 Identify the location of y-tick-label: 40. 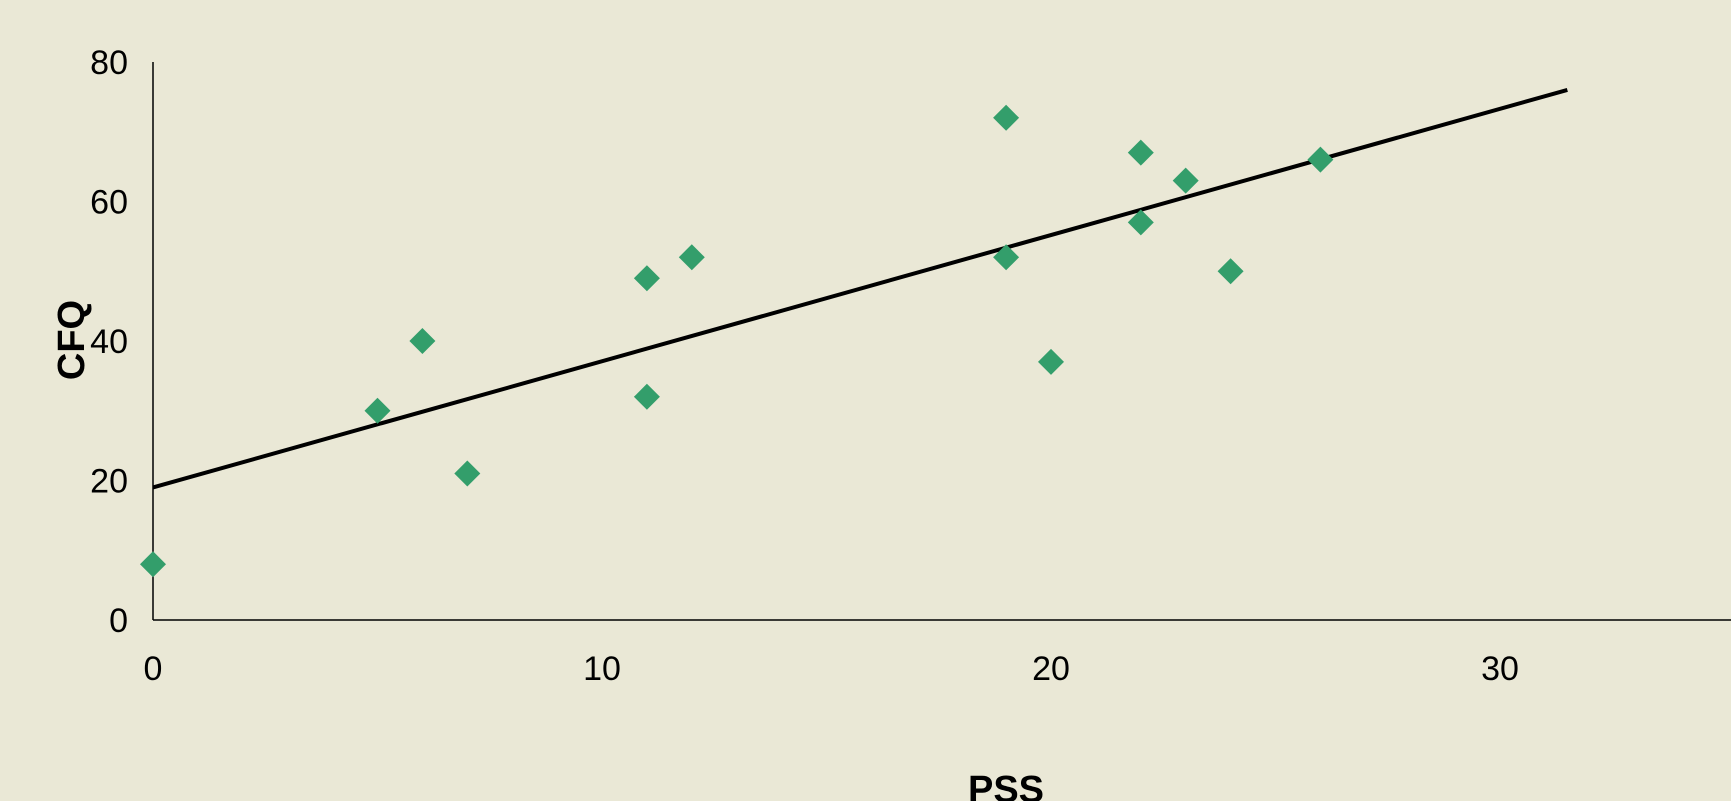
(109, 342).